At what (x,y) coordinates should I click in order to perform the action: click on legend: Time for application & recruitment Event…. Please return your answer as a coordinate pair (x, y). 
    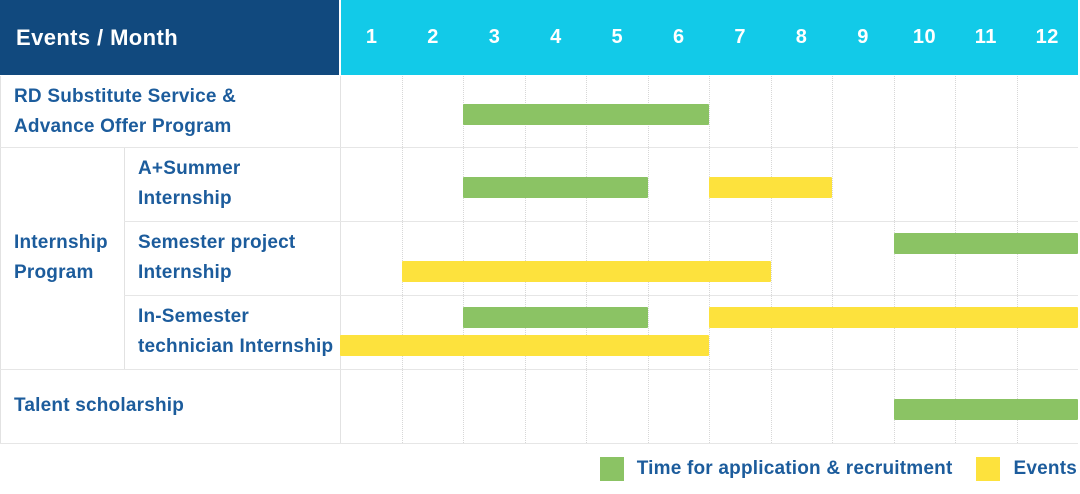
    Looking at the image, I should click on (838, 469).